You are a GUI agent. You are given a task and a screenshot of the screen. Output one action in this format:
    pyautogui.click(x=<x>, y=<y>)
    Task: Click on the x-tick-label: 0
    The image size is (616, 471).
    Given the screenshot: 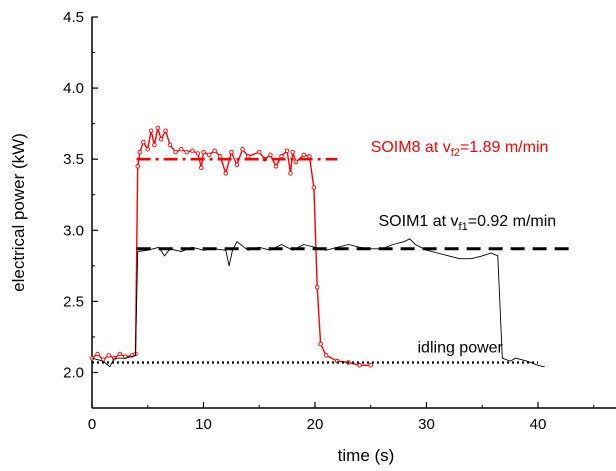 What is the action you would take?
    pyautogui.click(x=92, y=424)
    